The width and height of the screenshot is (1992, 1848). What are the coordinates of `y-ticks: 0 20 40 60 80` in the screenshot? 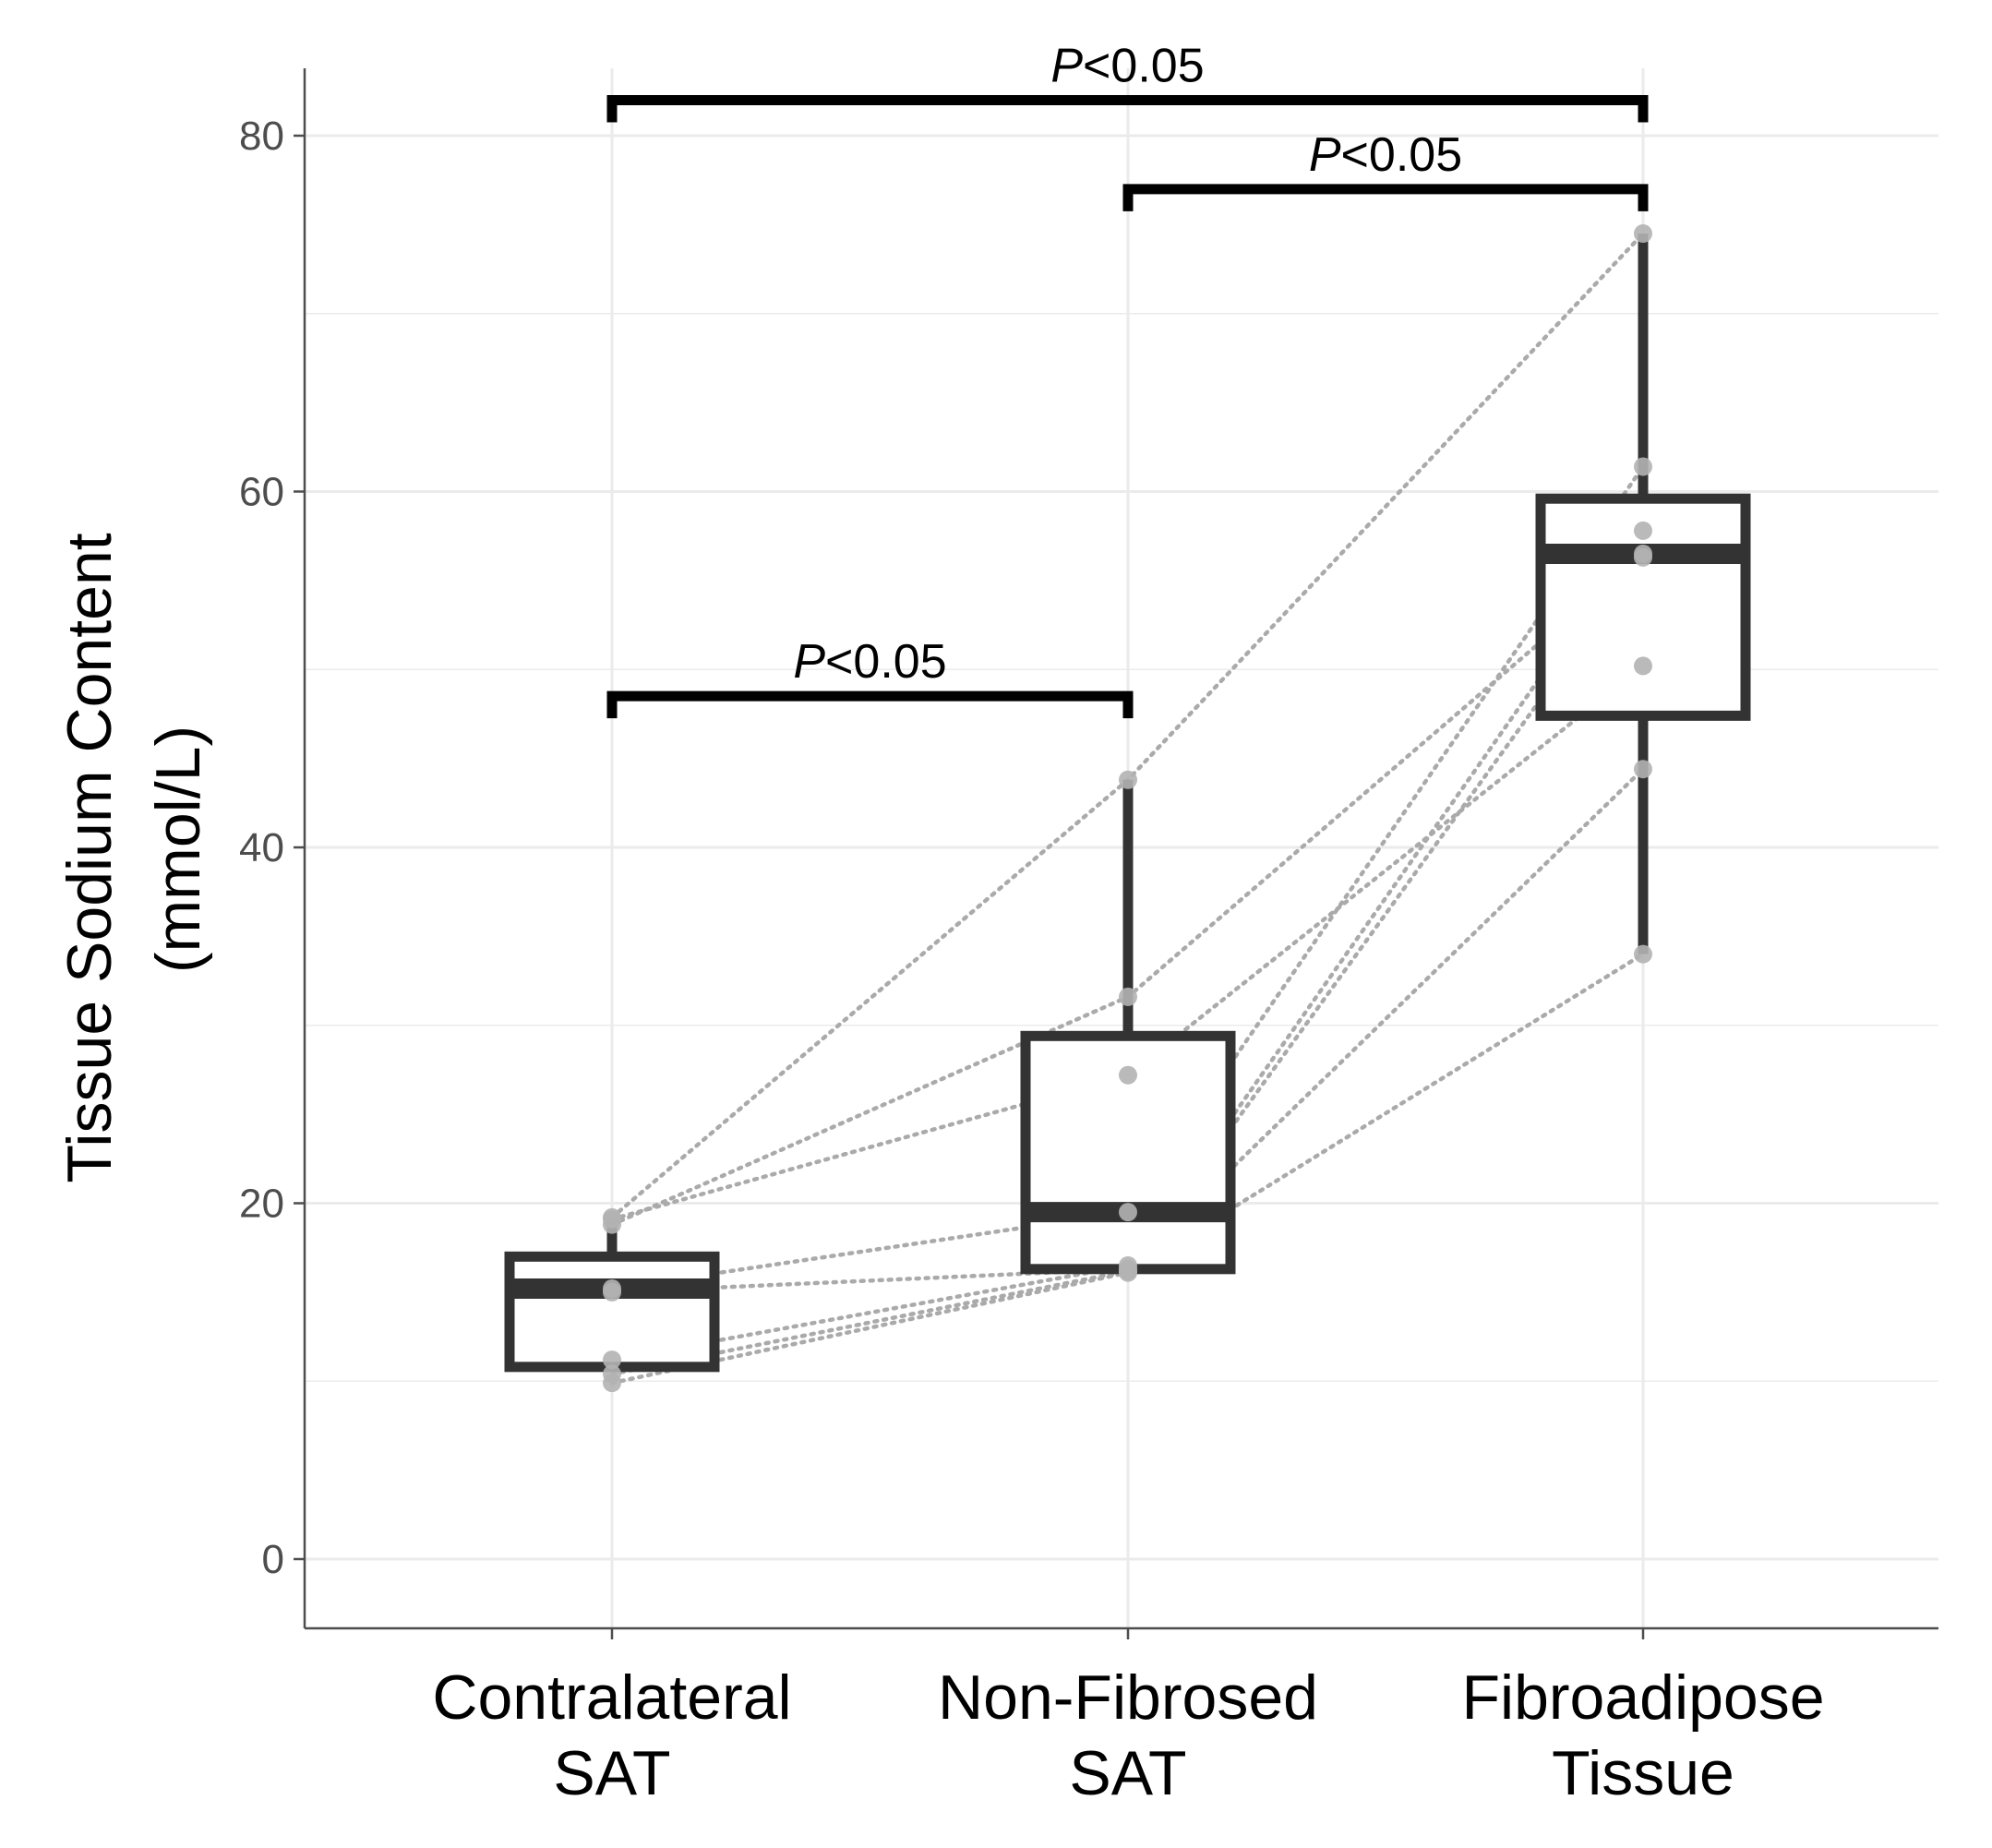 It's located at (272, 848).